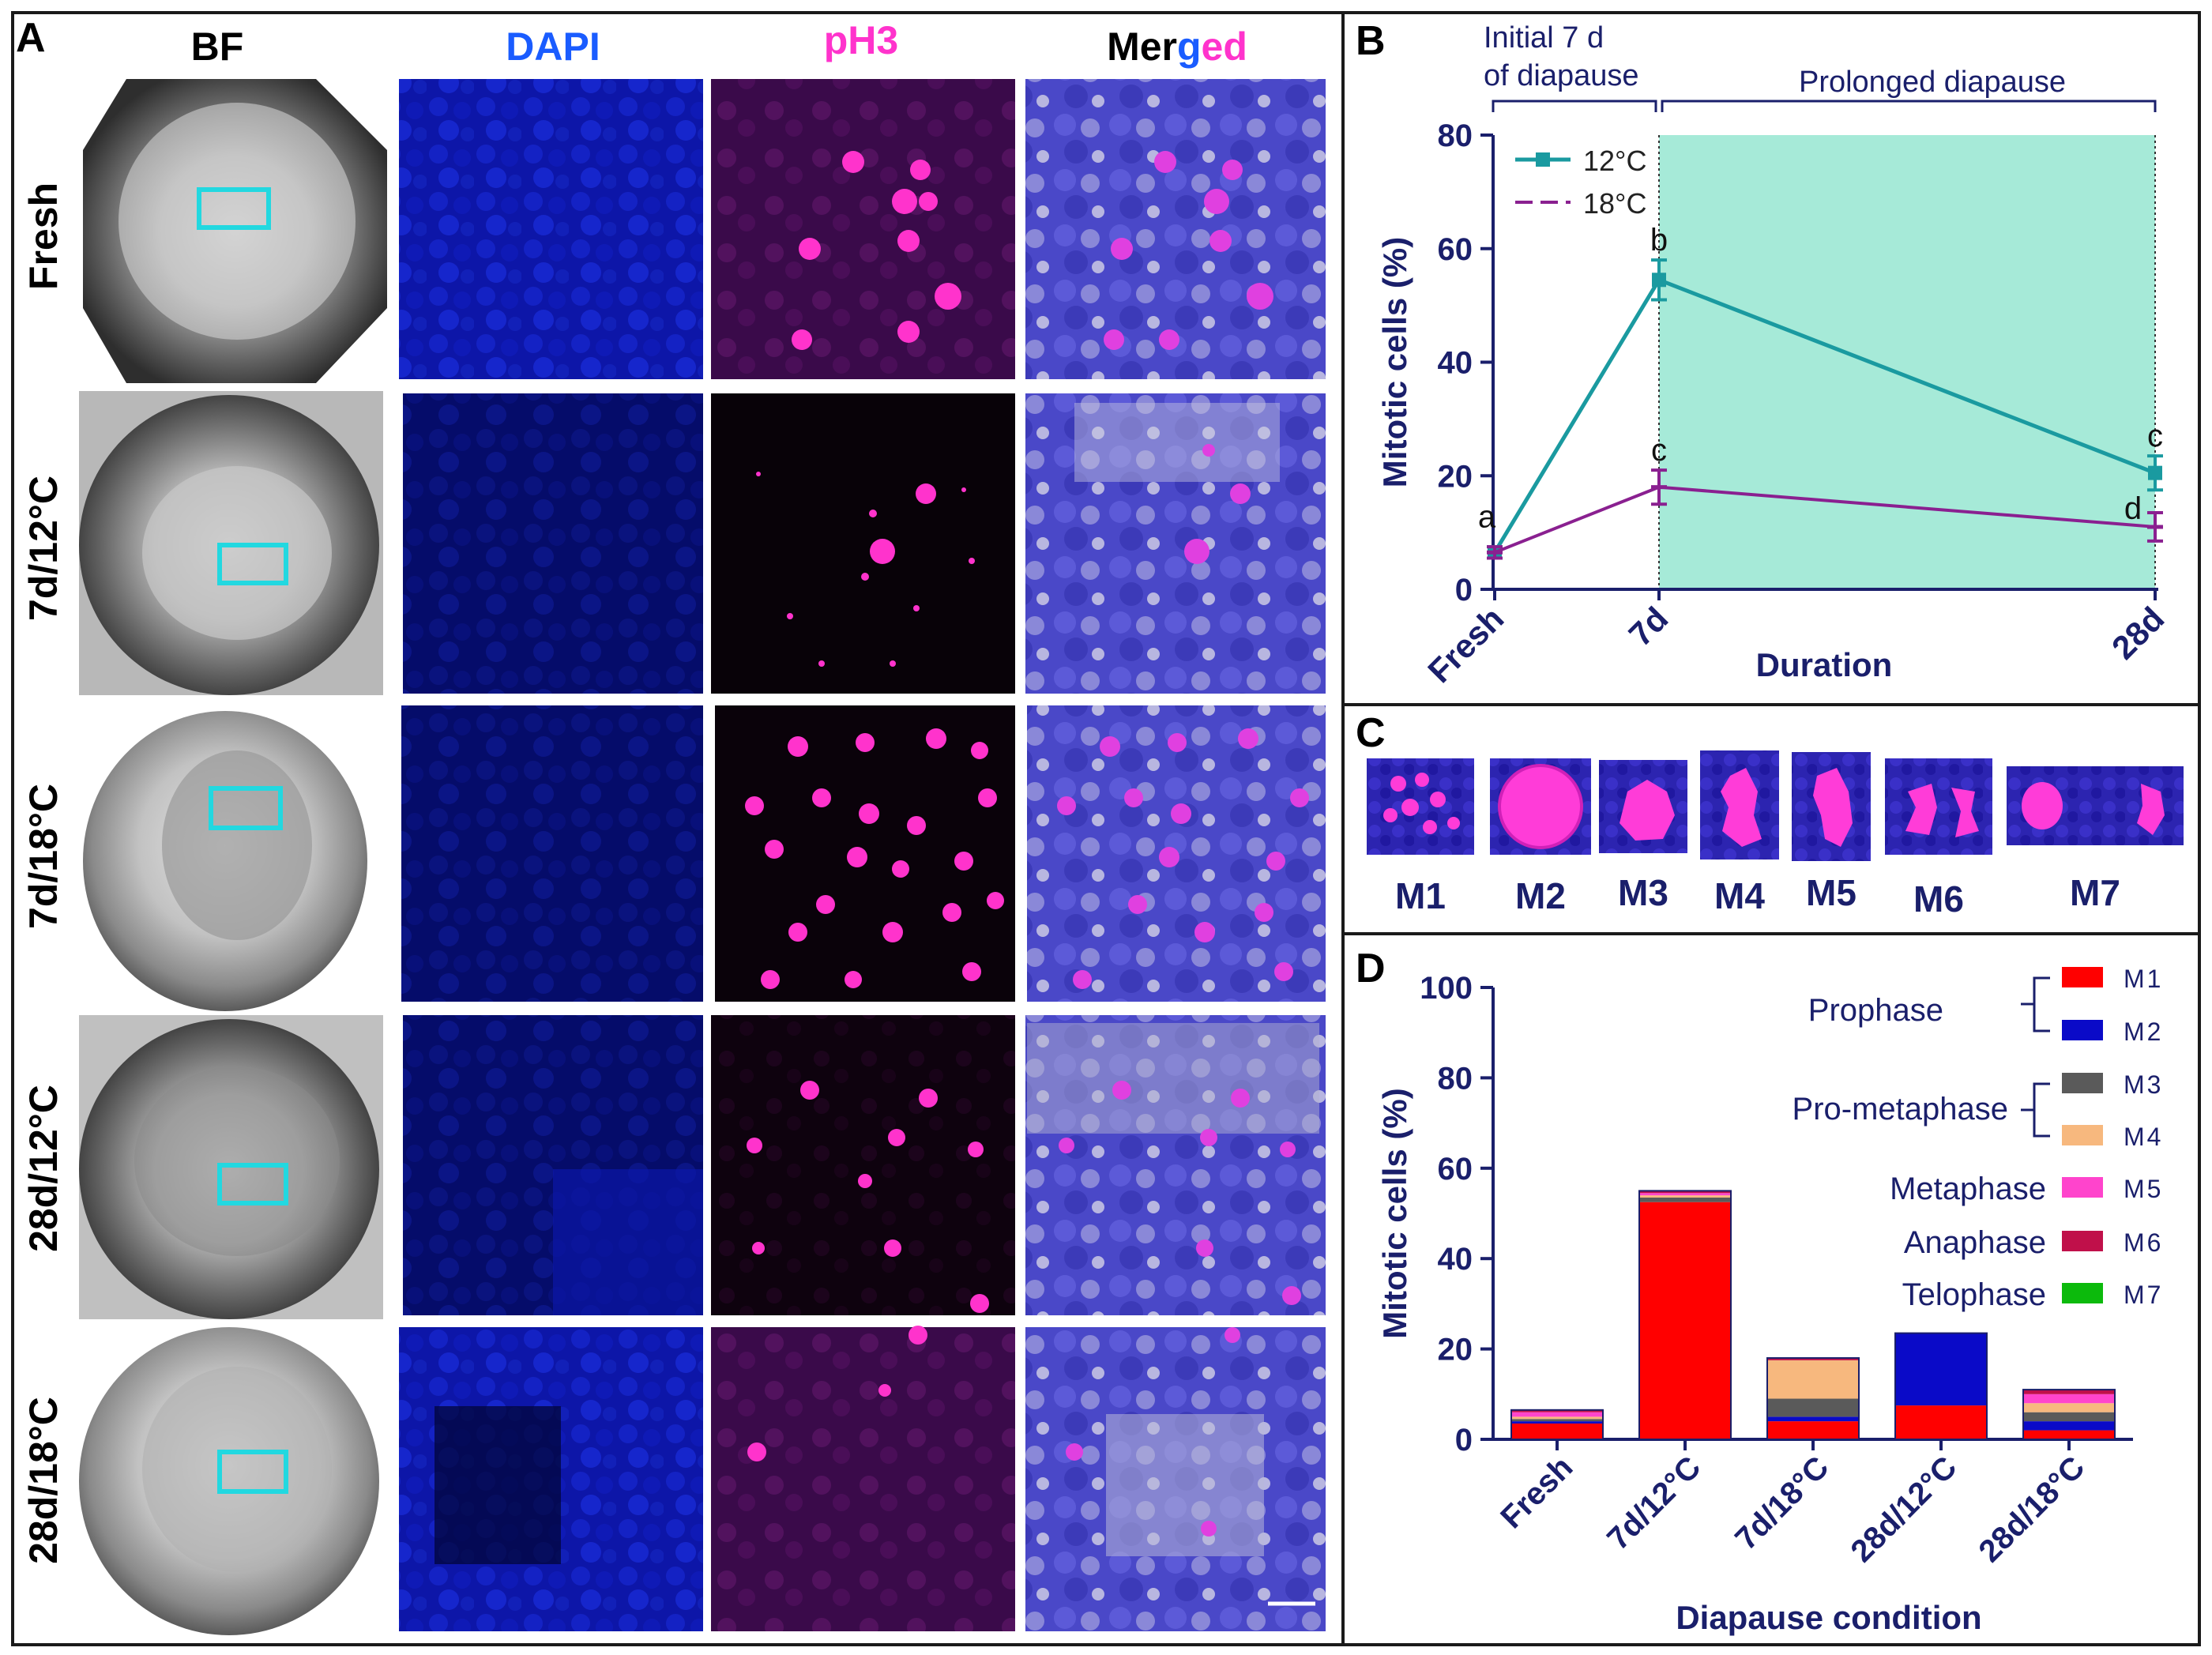  I want to click on row-28d-18c-tiles, so click(702, 1480).